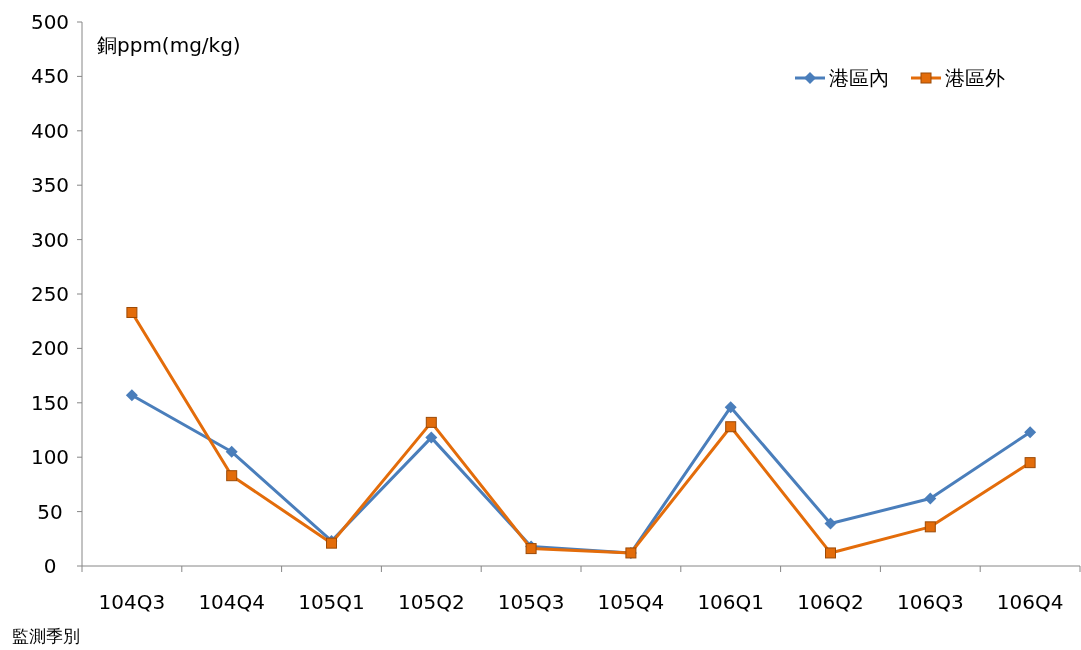 This screenshot has width=1081, height=650. I want to click on x-axis-title: 監測季別, so click(46, 636).